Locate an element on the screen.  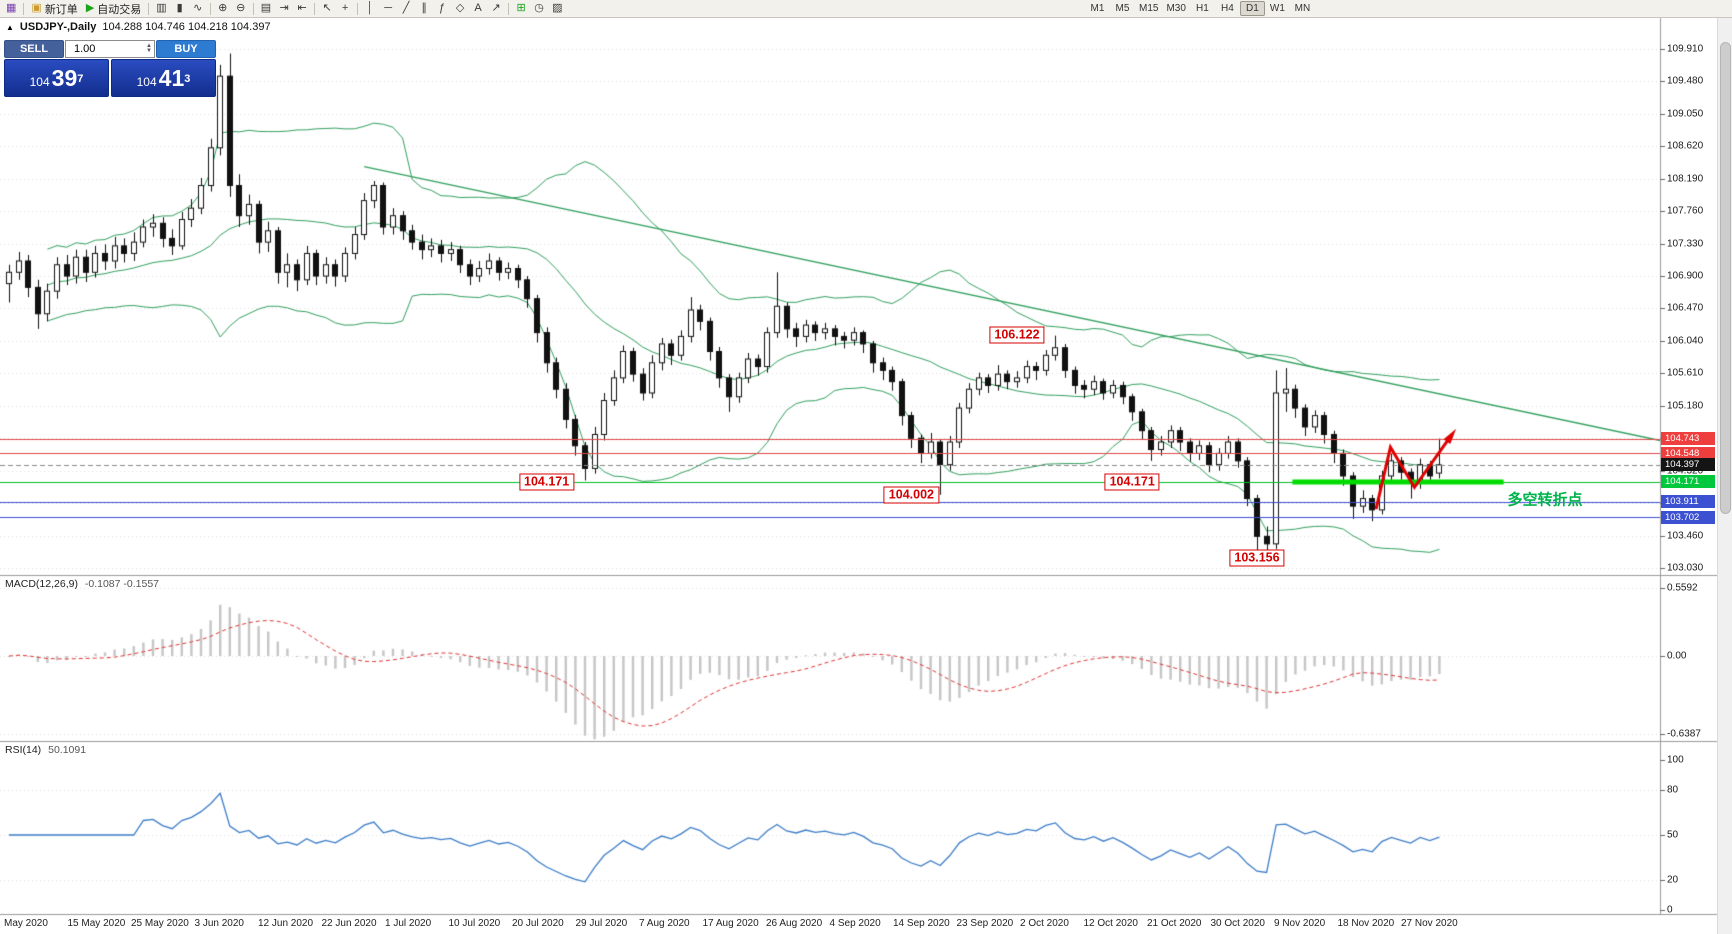
arrows-button: ↗ is located at coordinates (496, 9).